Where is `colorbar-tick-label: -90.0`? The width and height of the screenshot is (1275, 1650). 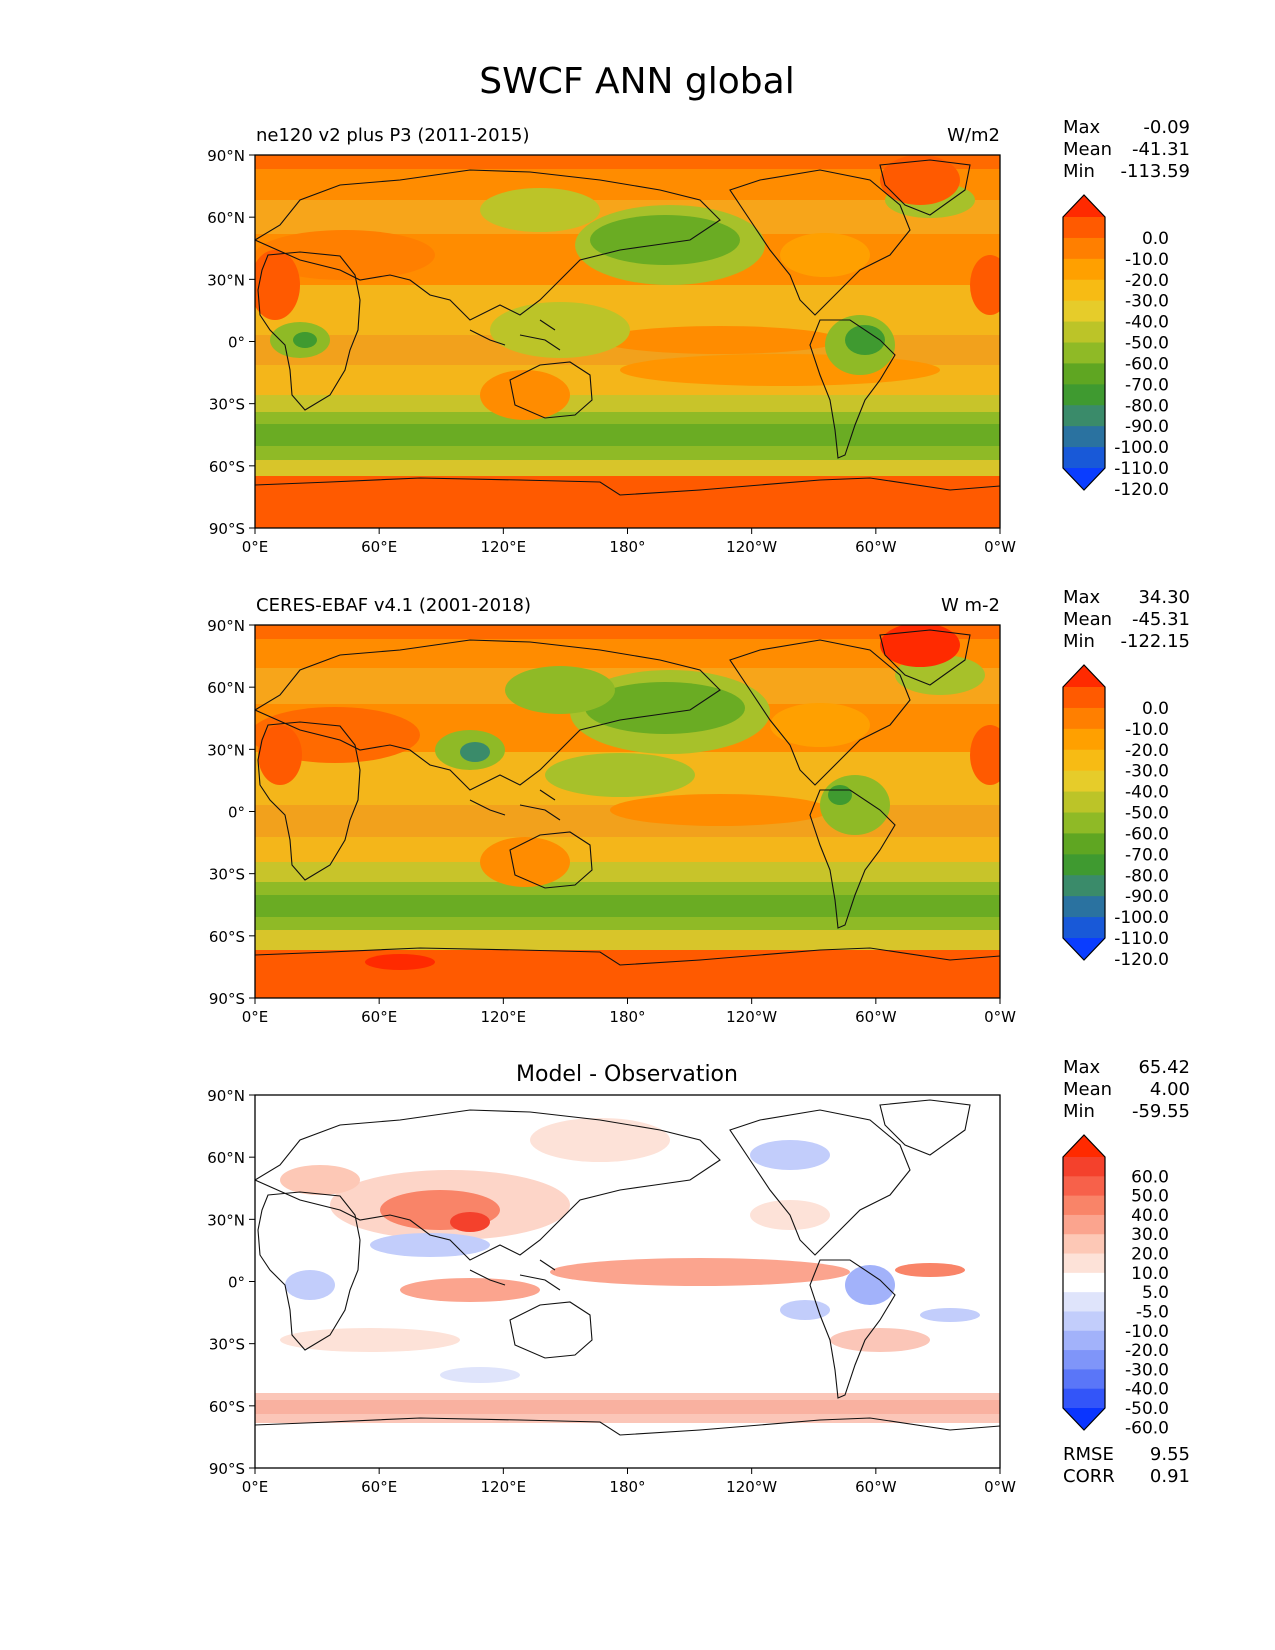 colorbar-tick-label: -90.0 is located at coordinates (1147, 427).